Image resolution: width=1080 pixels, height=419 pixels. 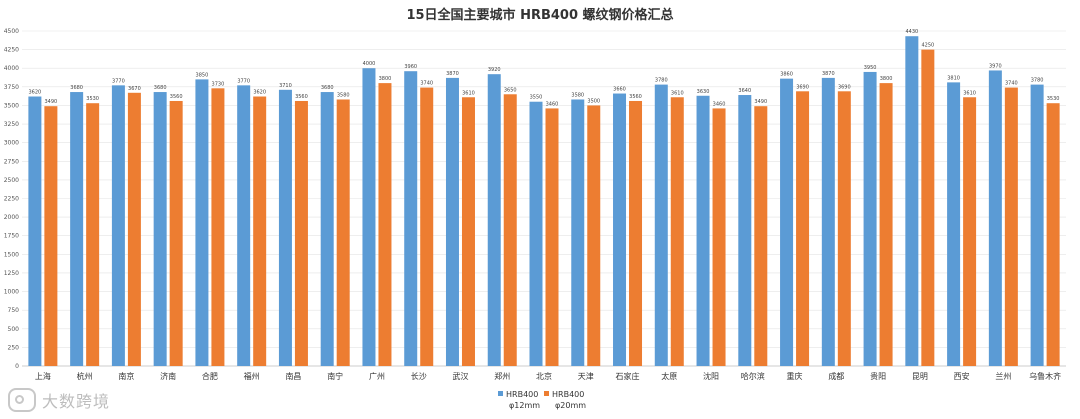 What do you see at coordinates (11, 254) in the screenshot?
I see `y-tick-label: 1500` at bounding box center [11, 254].